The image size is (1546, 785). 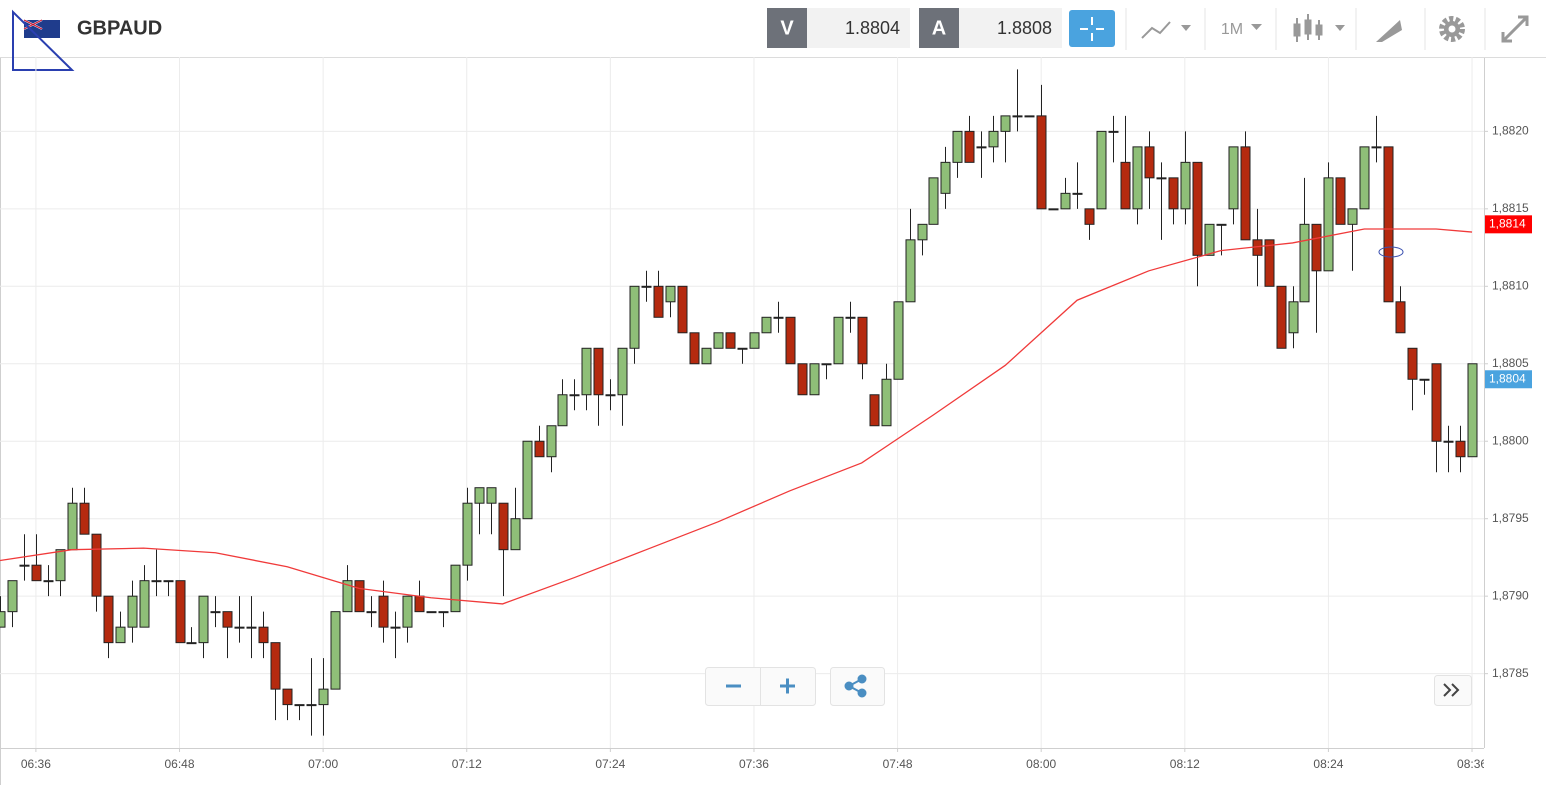 I want to click on zoom-in, so click(x=787, y=686).